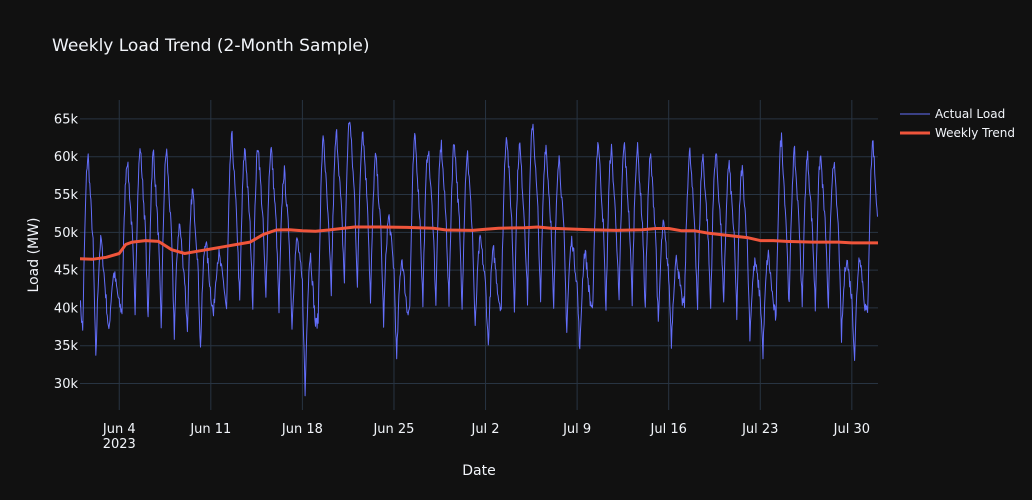 This screenshot has width=1032, height=500. I want to click on y-tick-label: 60k, so click(66, 157).